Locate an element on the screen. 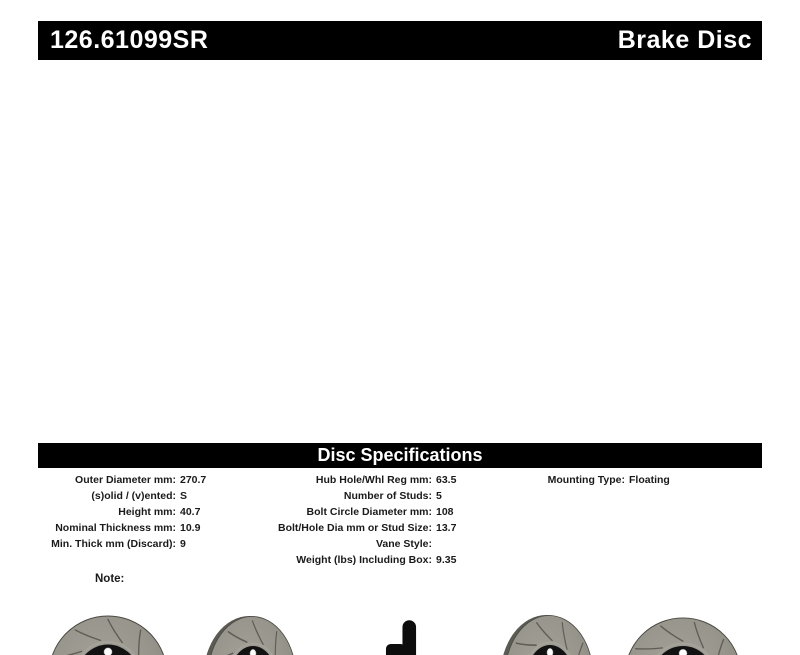 The image size is (800, 655). spec-row: Nominal Thickness mm: 10.9 is located at coordinates (116, 528).